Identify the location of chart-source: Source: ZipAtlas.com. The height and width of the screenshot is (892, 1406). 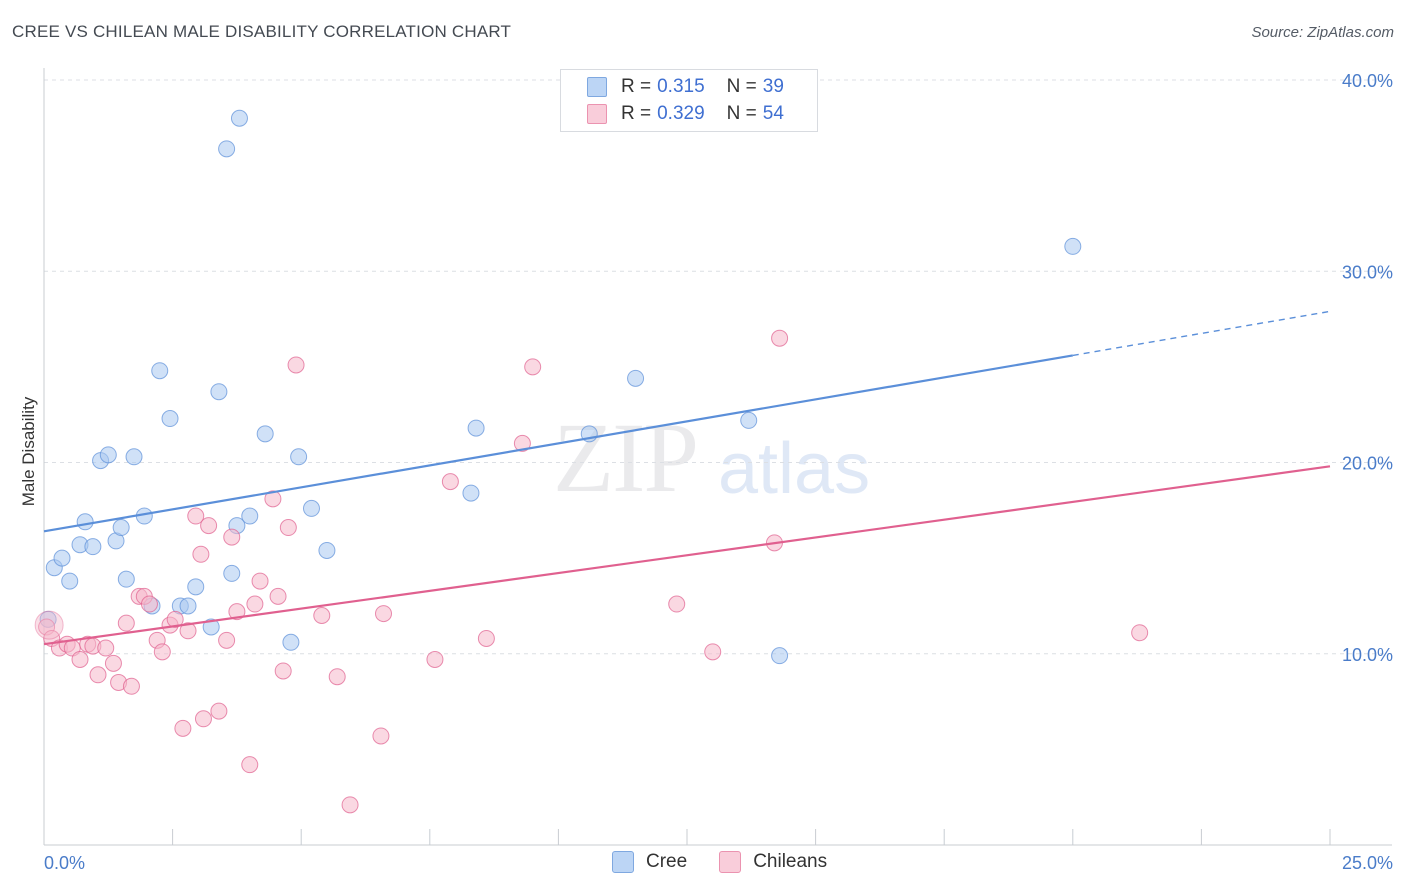
(1322, 32).